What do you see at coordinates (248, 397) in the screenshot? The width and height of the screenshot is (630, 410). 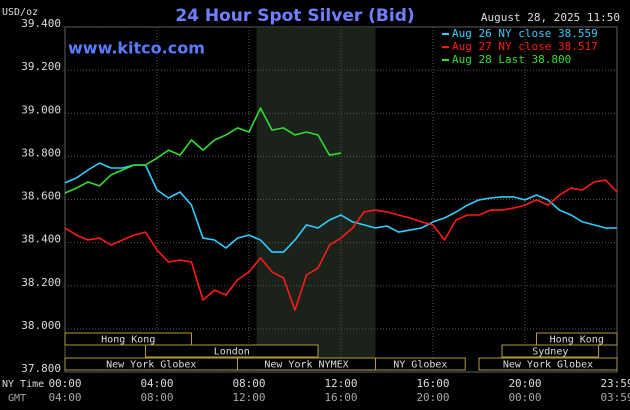 I see `gmt-tick-label: 12:00` at bounding box center [248, 397].